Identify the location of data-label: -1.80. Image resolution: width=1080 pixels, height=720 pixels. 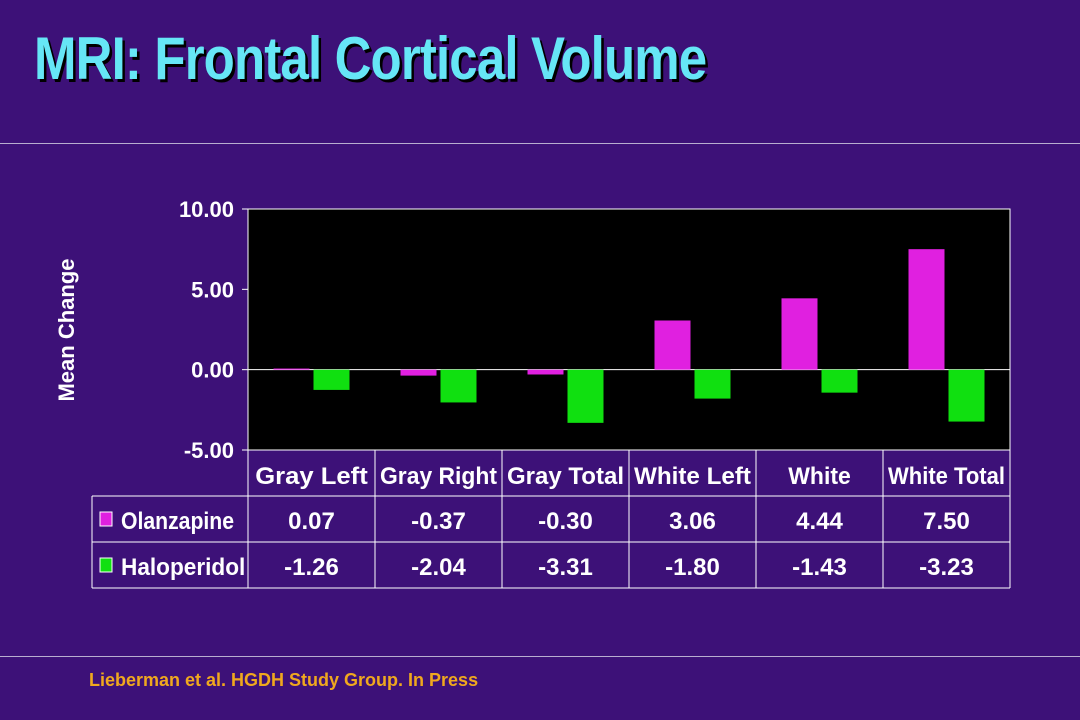
(692, 567).